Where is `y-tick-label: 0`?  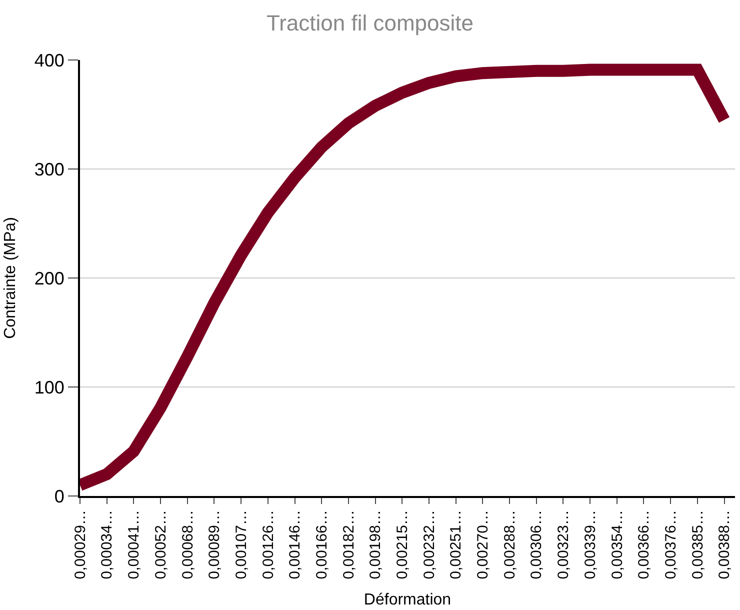 y-tick-label: 0 is located at coordinates (59, 496).